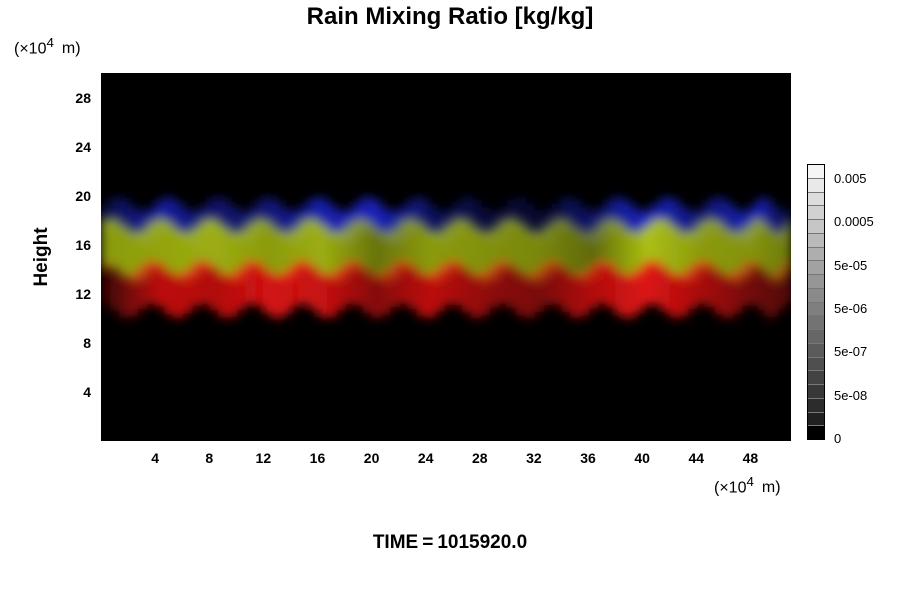 This screenshot has width=900, height=600. I want to click on x-tick-label: 24, so click(425, 458).